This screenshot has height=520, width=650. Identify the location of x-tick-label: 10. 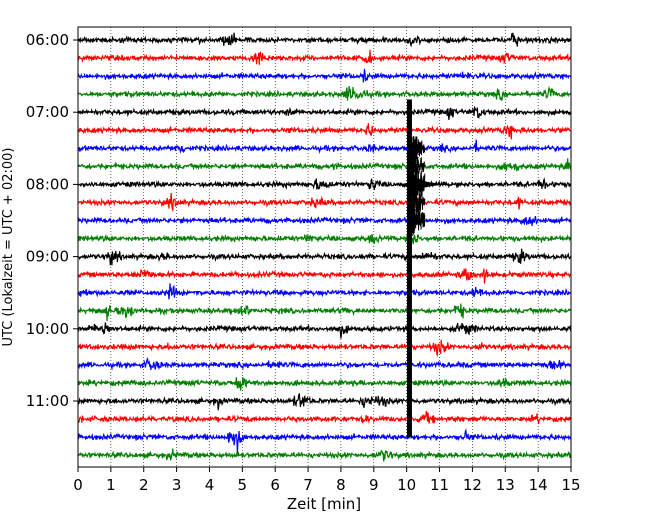
(406, 485).